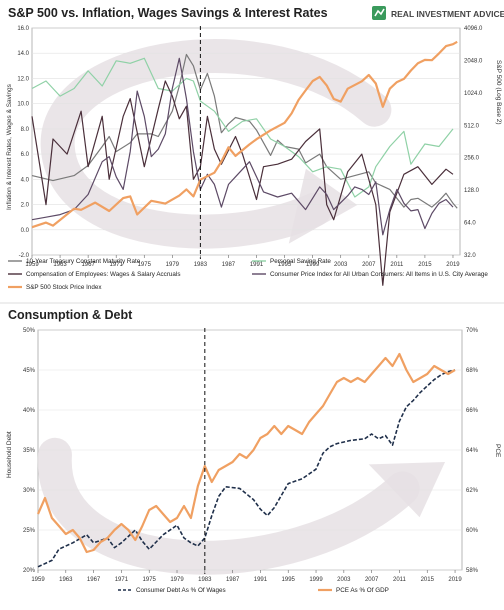 The height and width of the screenshot is (610, 504). I want to click on y-tick-label: 10.0, so click(23, 105).